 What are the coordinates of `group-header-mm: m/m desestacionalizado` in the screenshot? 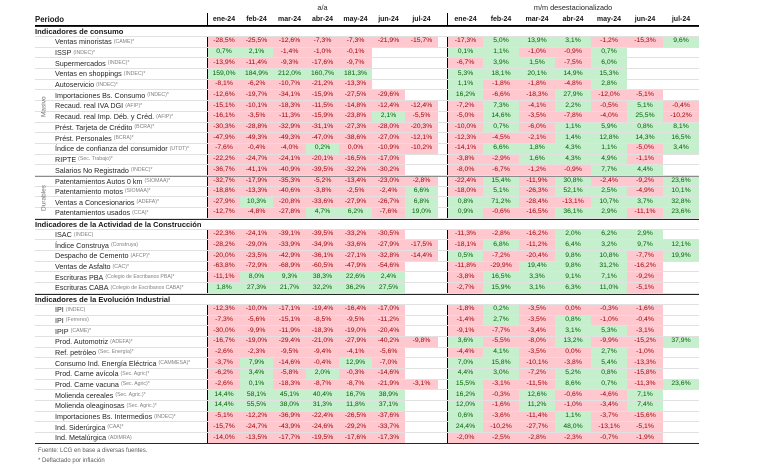 It's located at (573, 7).